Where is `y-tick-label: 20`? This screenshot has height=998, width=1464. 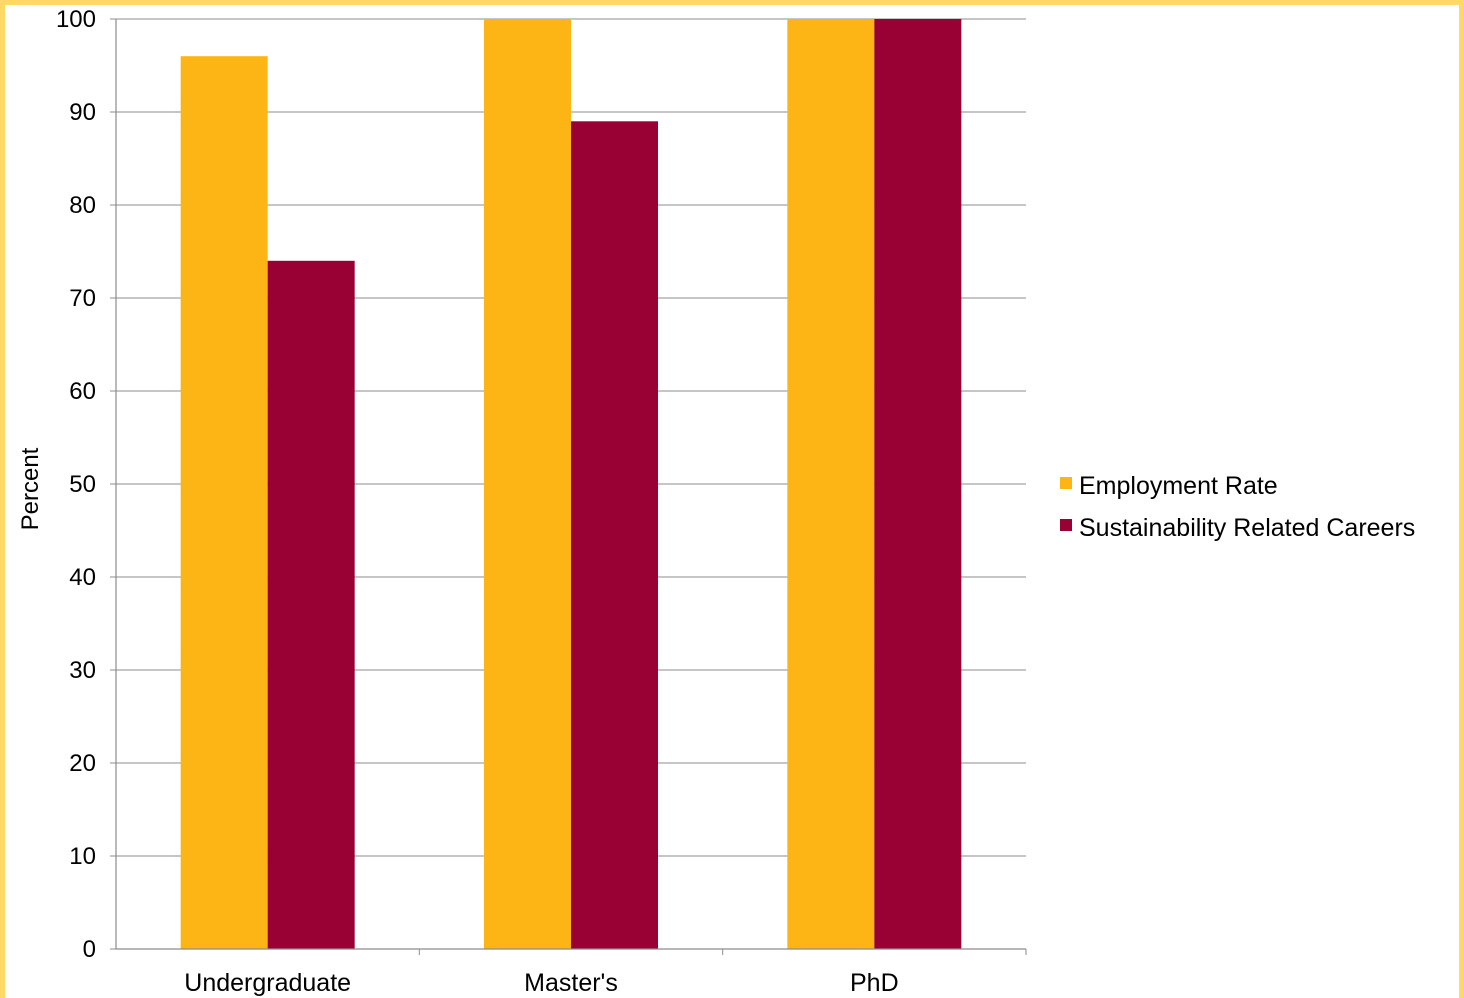 y-tick-label: 20 is located at coordinates (82, 763).